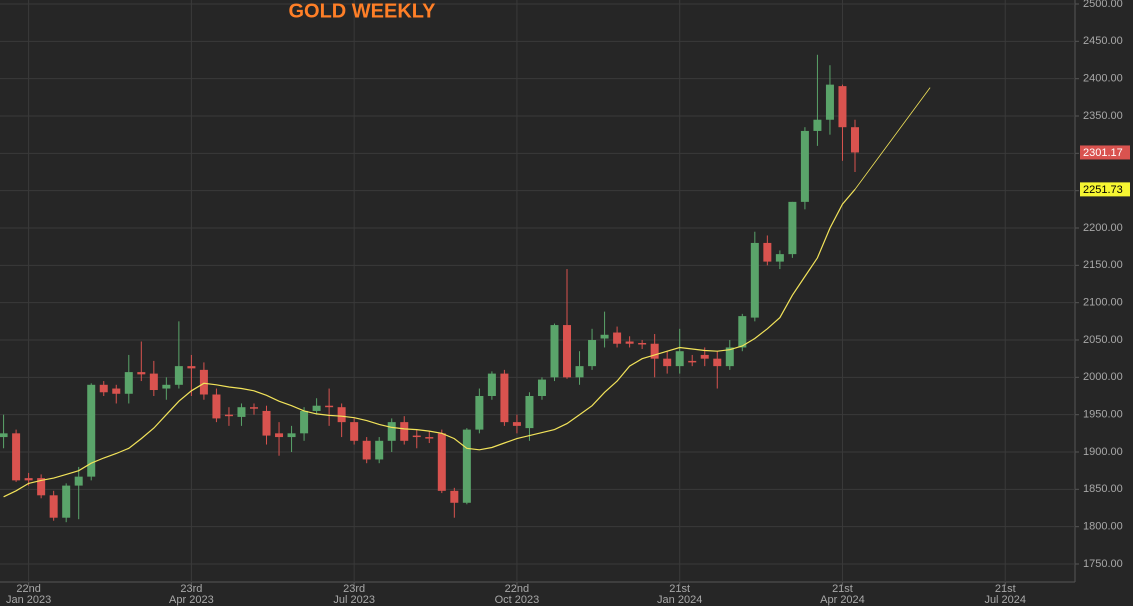  Describe the element at coordinates (842, 594) in the screenshot. I see `x-tick-label: 21st Apr 2024` at that location.